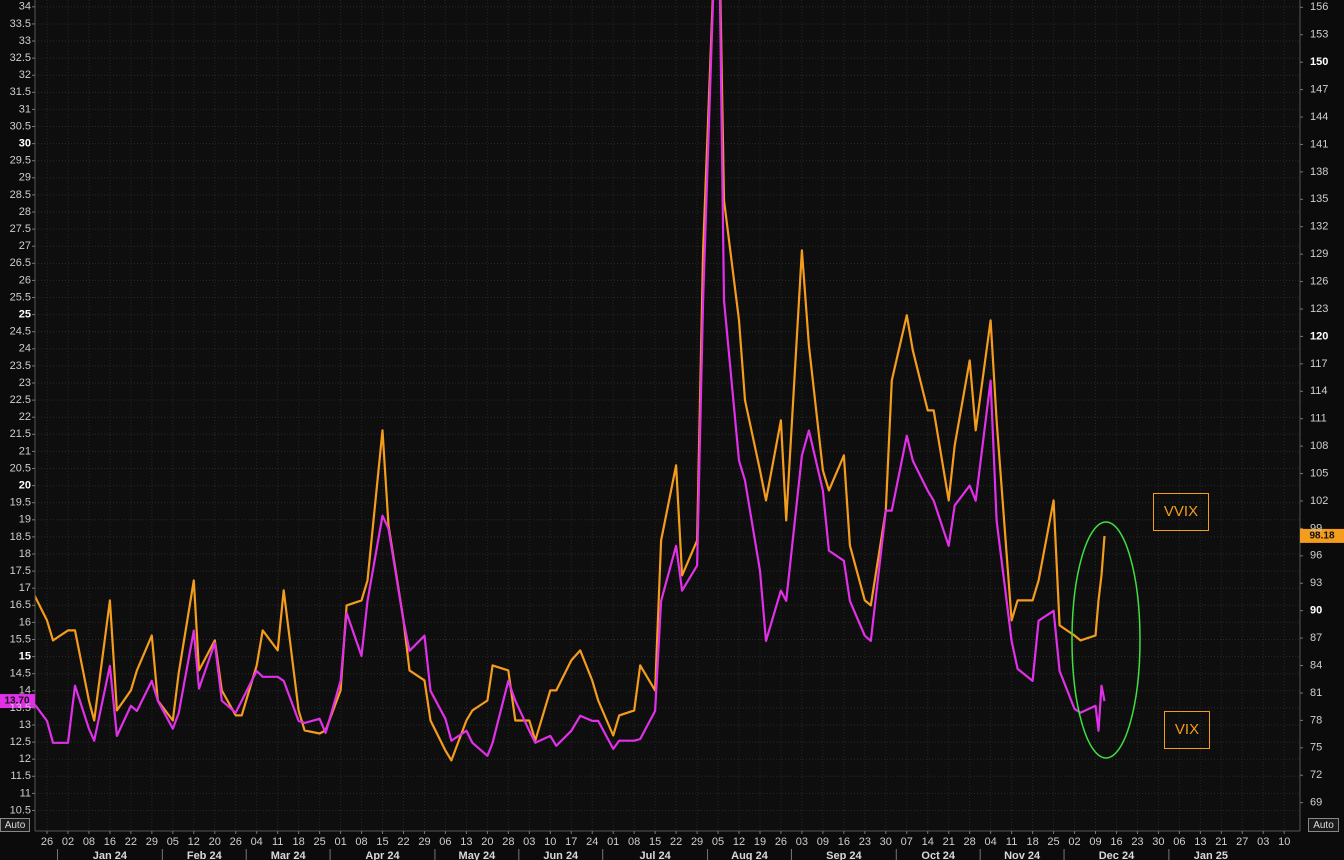 This screenshot has width=1344, height=860. What do you see at coordinates (613, 842) in the screenshot?
I see `x-tick-label: 01` at bounding box center [613, 842].